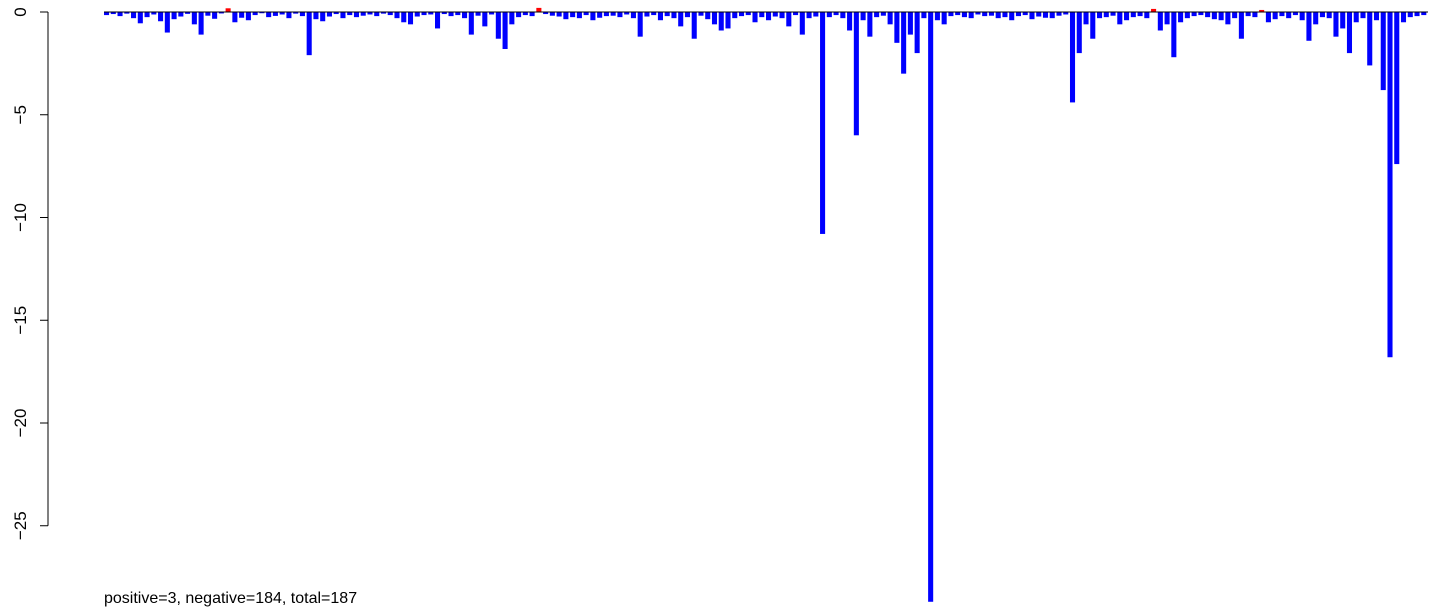 This screenshot has width=1444, height=614. What do you see at coordinates (20, 217) in the screenshot?
I see `y-tick-label: −10` at bounding box center [20, 217].